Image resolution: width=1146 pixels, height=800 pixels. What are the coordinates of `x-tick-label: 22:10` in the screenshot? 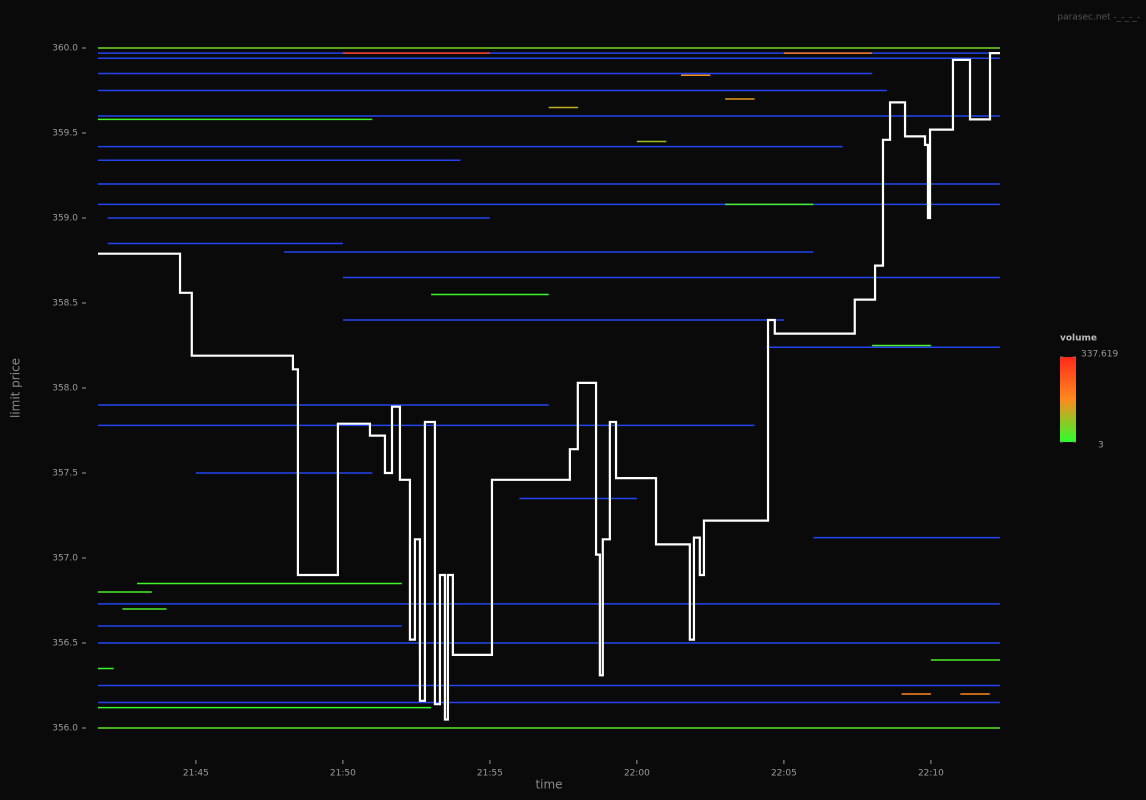 It's located at (931, 774).